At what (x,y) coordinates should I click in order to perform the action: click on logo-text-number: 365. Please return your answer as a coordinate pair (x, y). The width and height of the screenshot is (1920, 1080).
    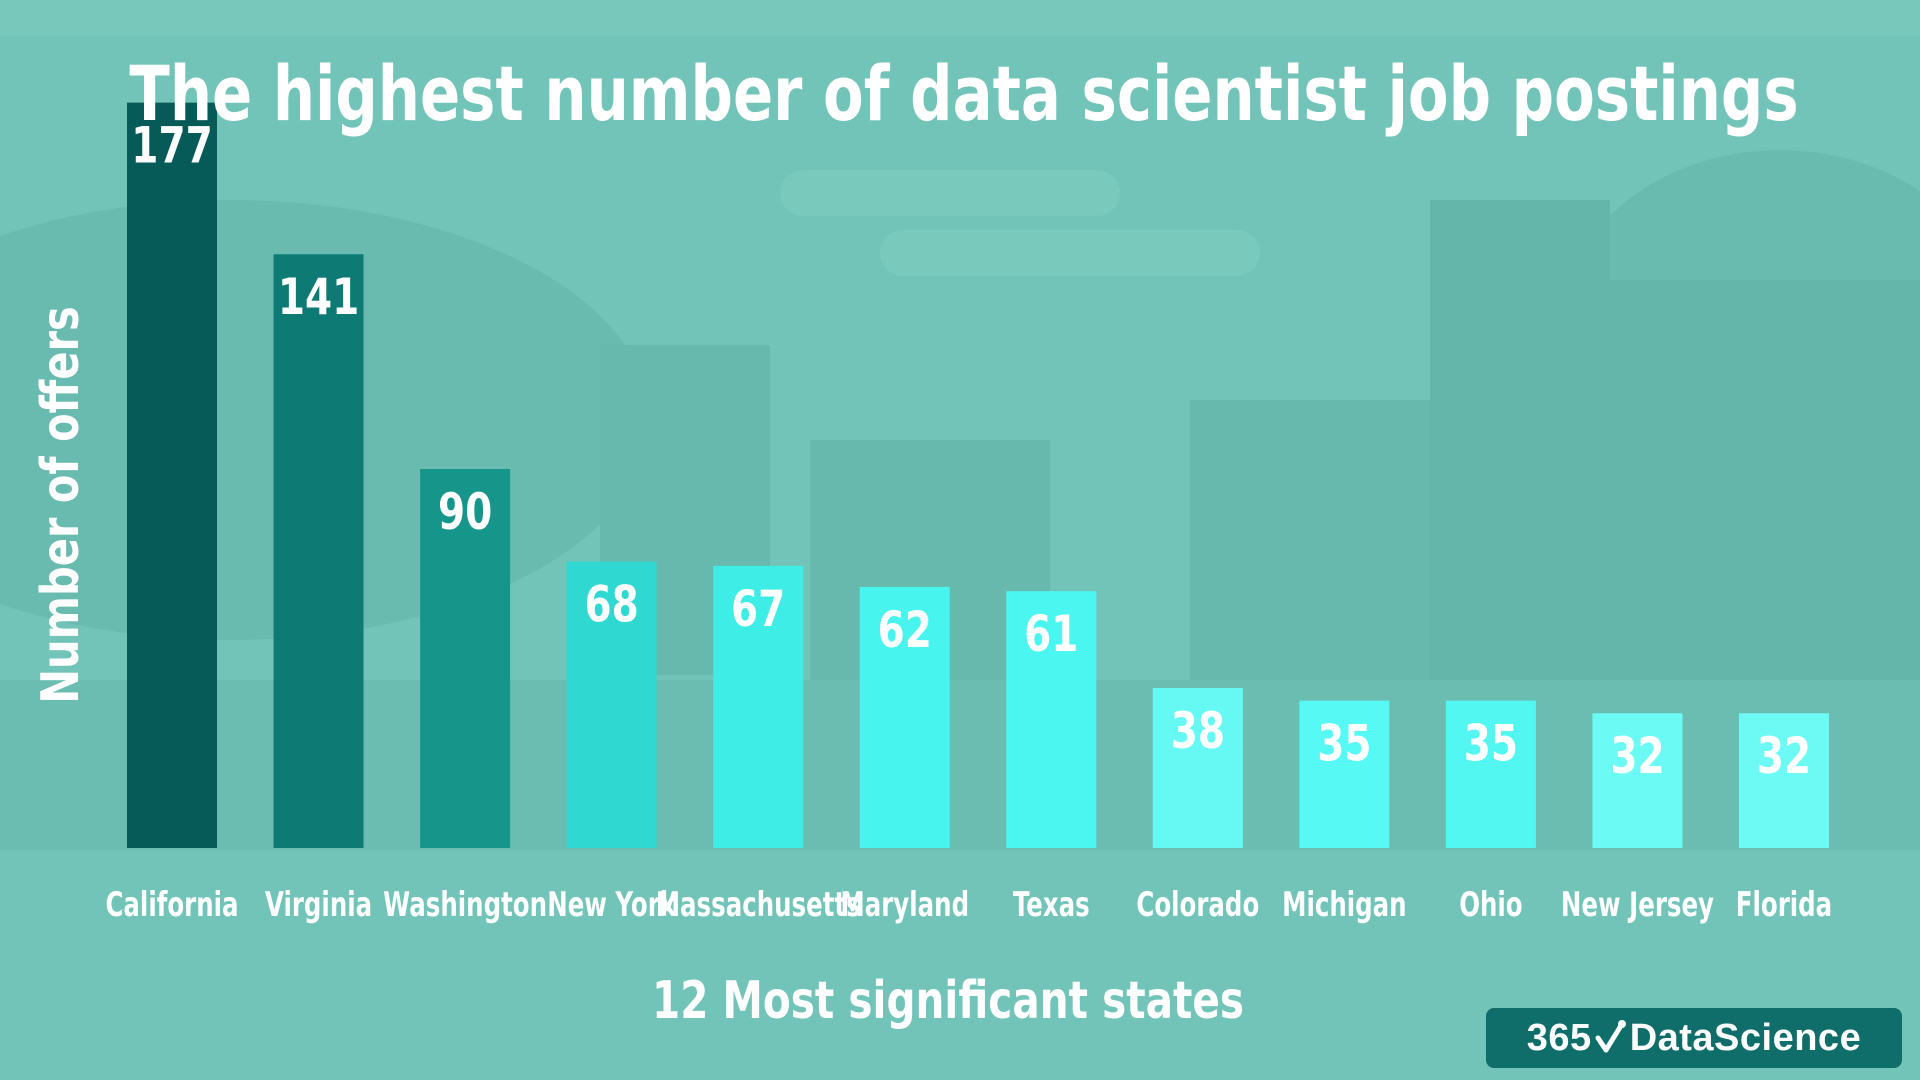
    Looking at the image, I should click on (1559, 1037).